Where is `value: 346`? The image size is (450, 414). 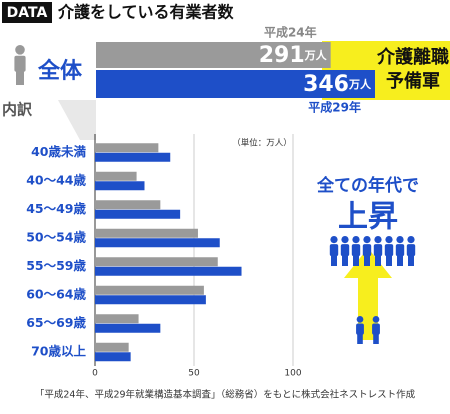 value: 346 is located at coordinates (326, 84).